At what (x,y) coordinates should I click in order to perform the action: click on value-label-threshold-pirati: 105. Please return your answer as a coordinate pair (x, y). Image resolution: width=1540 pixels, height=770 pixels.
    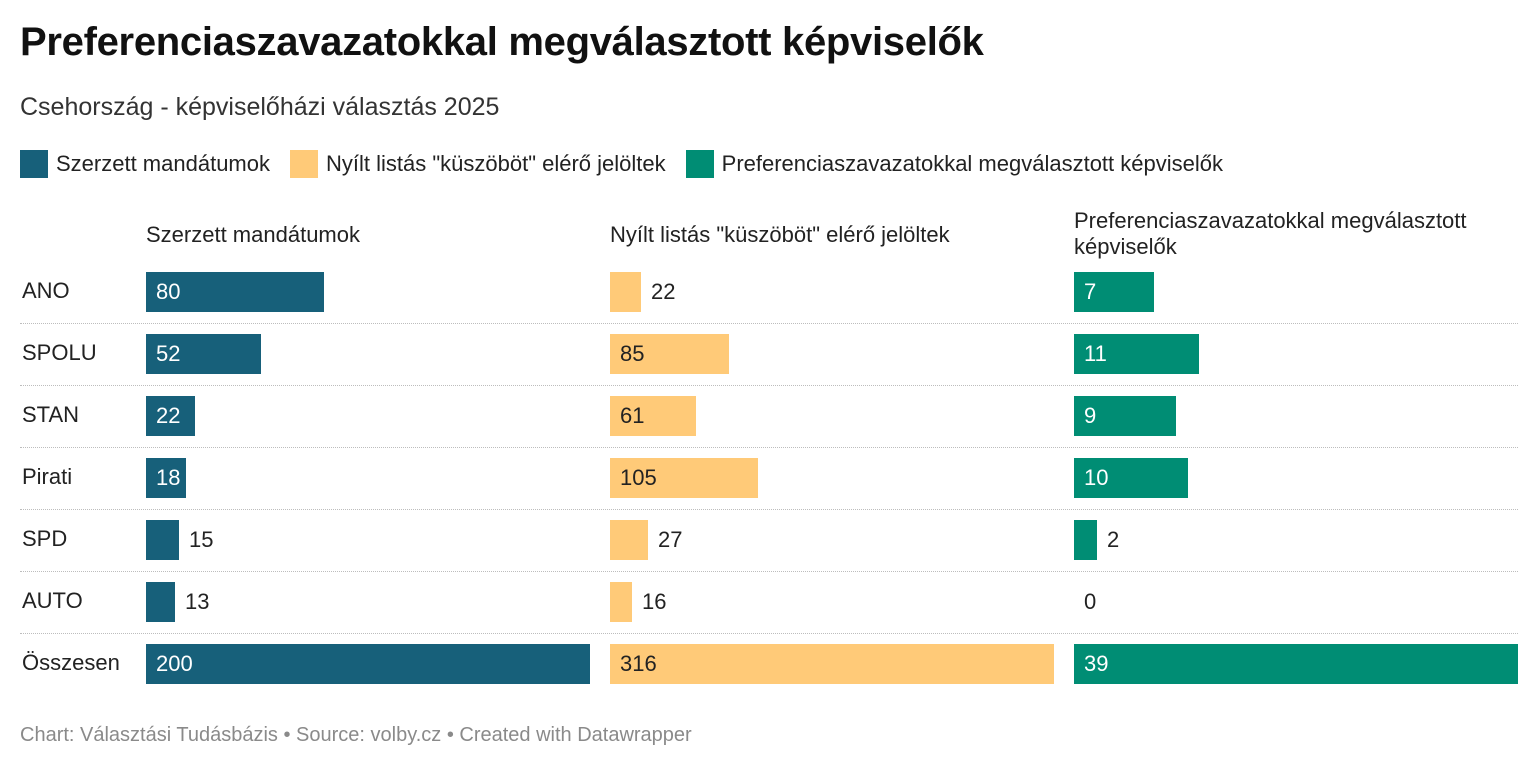
    Looking at the image, I should click on (638, 477).